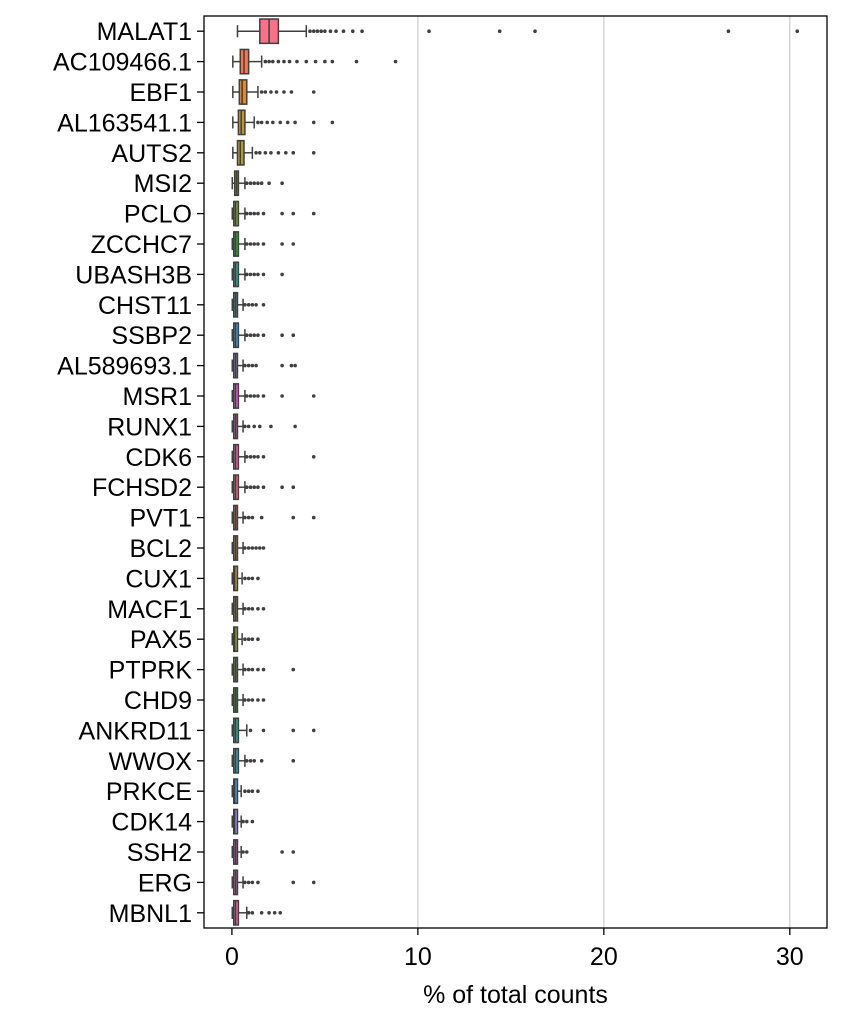 This screenshot has height=1026, width=844. I want to click on box-wwox, so click(263, 760).